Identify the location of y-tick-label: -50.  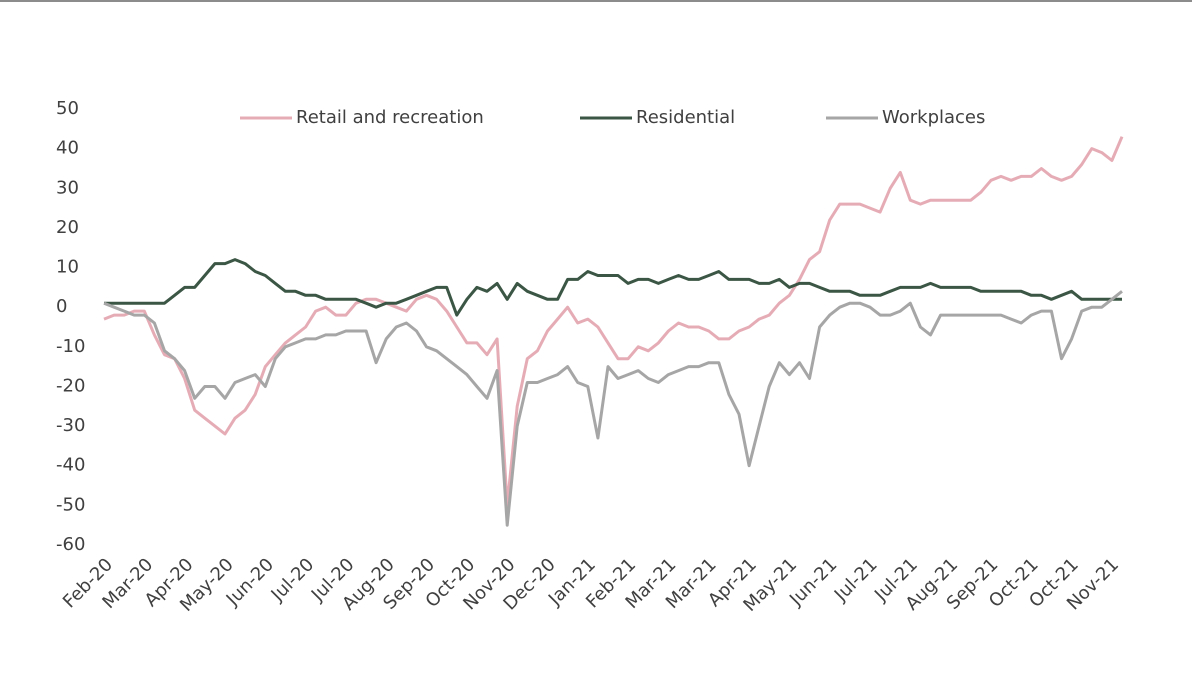
(70, 504).